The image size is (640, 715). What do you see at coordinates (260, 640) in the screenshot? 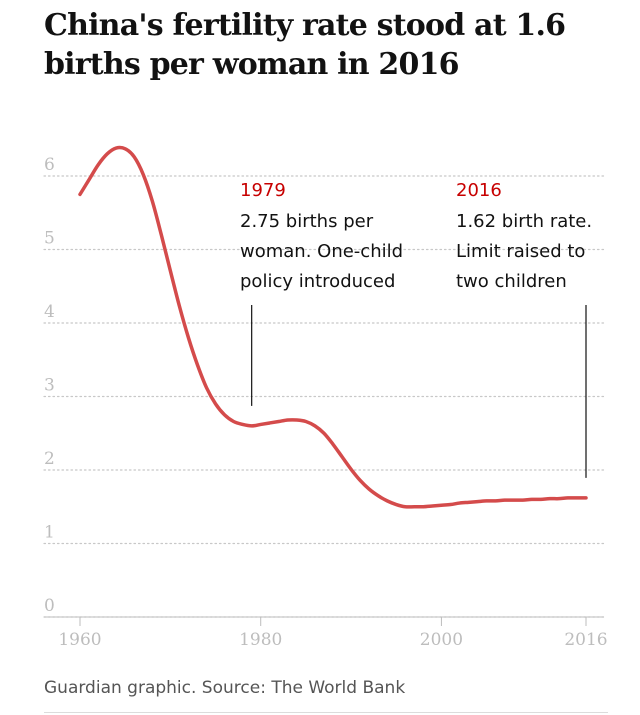
I see `x-tick-label: 1980` at bounding box center [260, 640].